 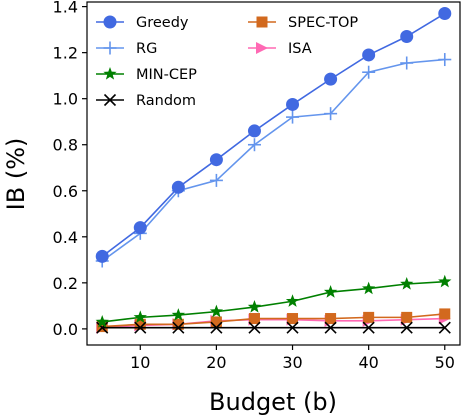 What do you see at coordinates (445, 362) in the screenshot?
I see `x-tick-label: 50` at bounding box center [445, 362].